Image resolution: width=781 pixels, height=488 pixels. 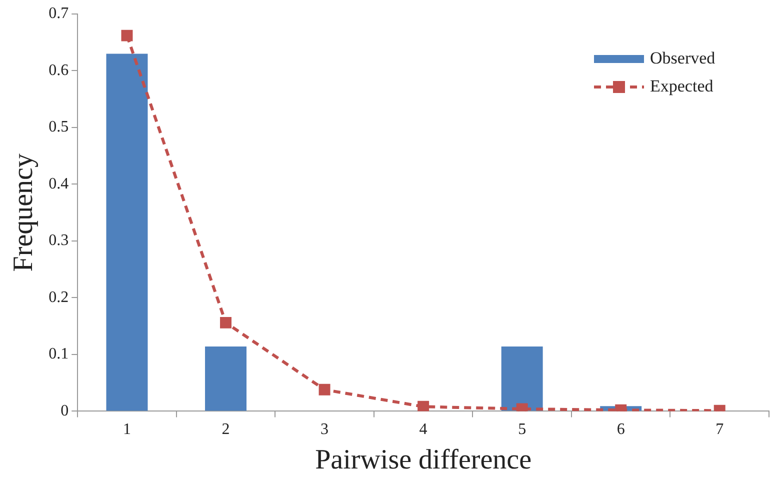 I want to click on y-tick-label: 0, so click(x=64, y=411).